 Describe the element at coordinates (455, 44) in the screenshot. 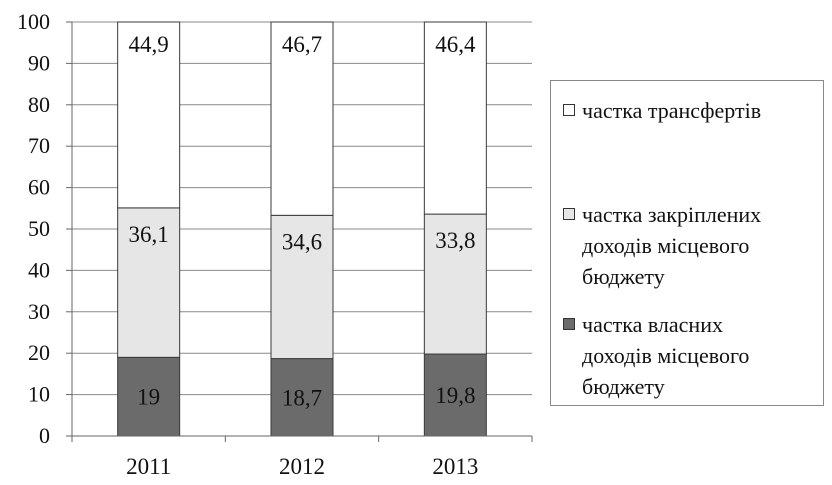

I see `data-label: 46,4` at that location.